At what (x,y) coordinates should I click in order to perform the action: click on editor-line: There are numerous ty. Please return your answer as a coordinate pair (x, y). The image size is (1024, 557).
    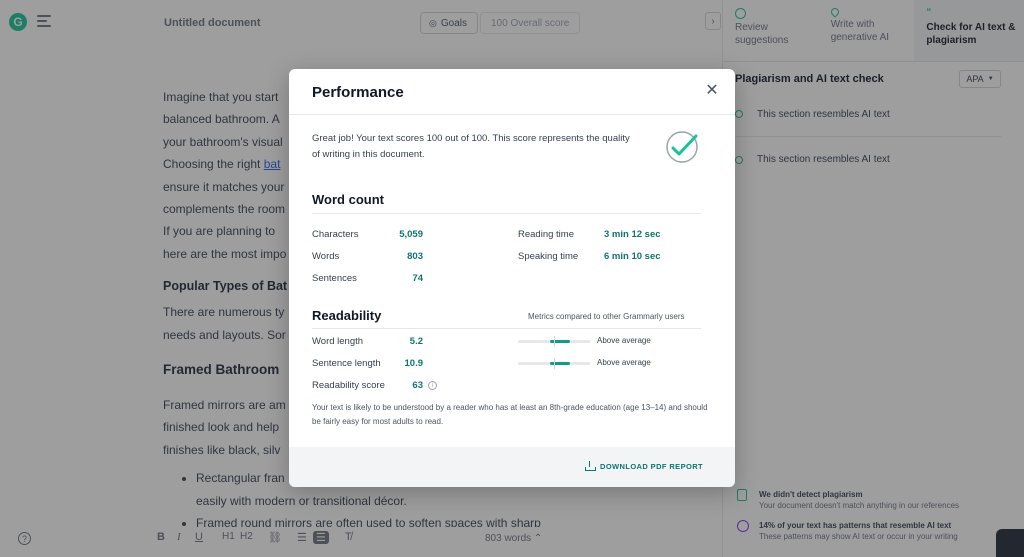
    Looking at the image, I should click on (224, 312).